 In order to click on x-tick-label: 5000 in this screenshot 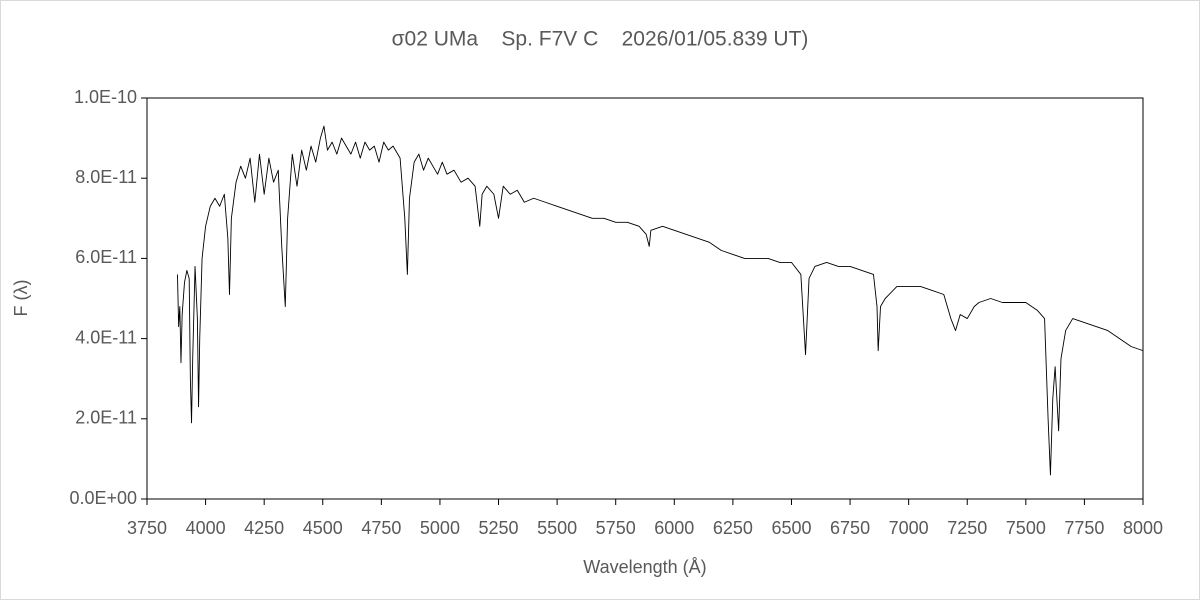, I will do `click(440, 528)`.